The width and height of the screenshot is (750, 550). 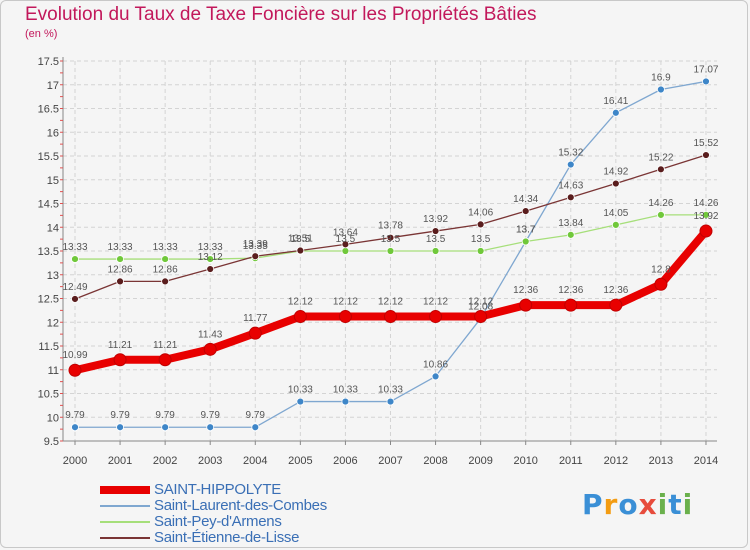 I want to click on x-tick-label: 2003, so click(x=210, y=461).